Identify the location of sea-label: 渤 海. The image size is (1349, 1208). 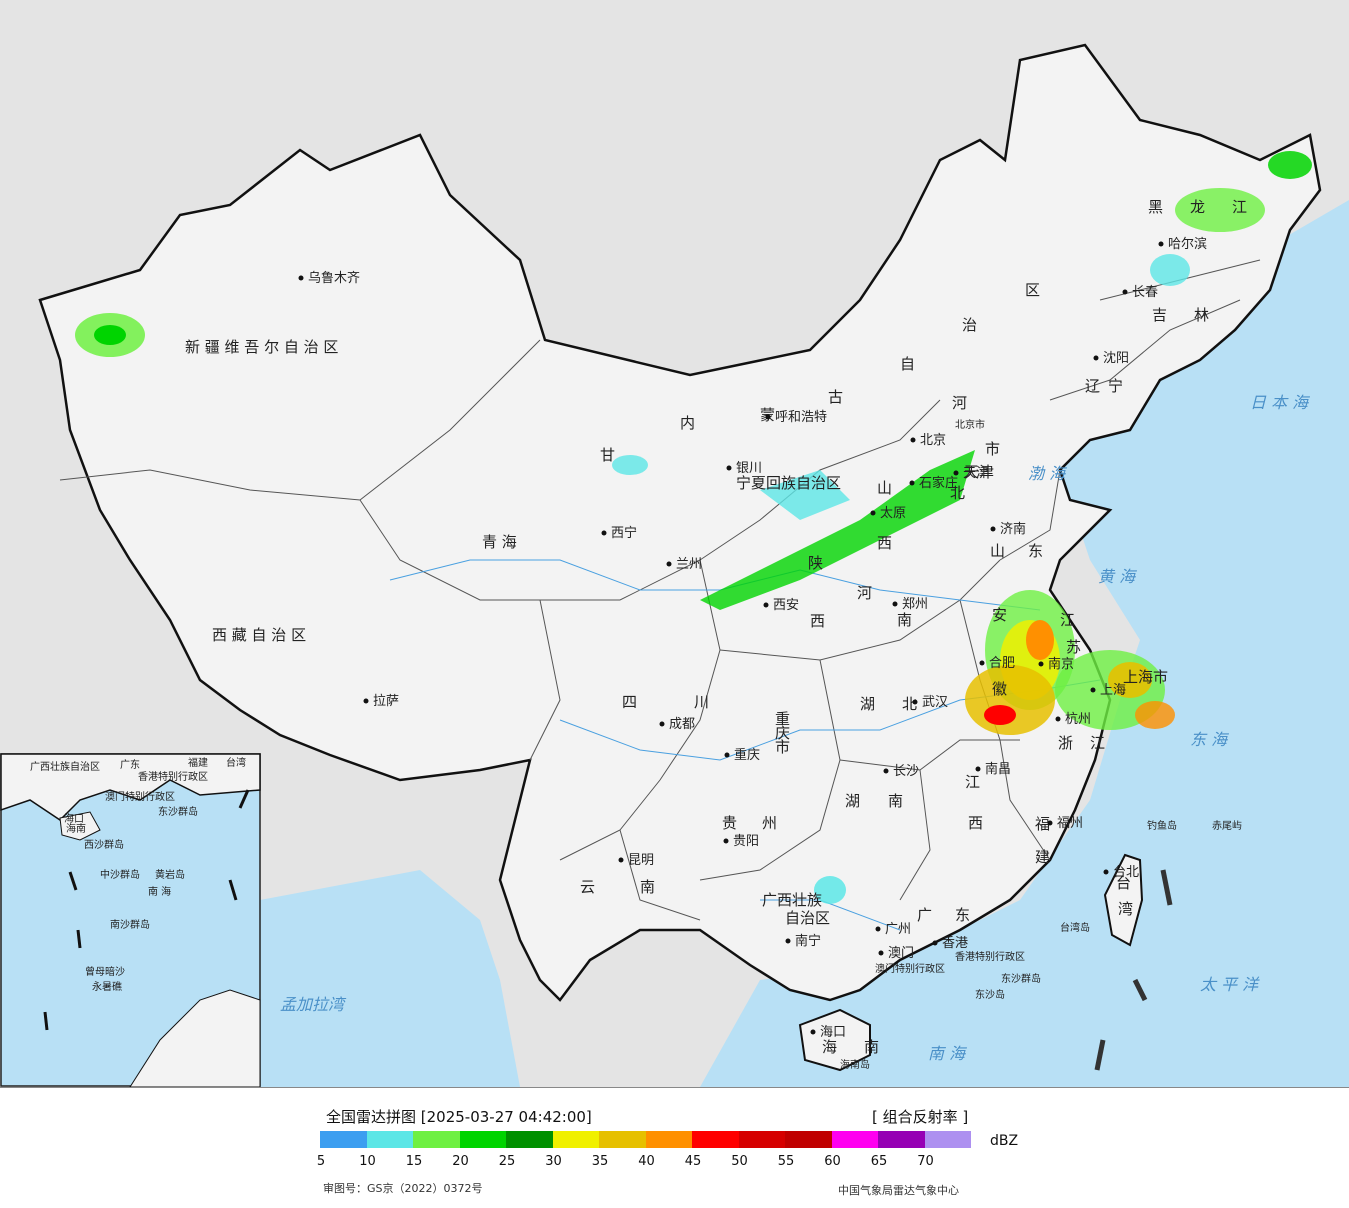
(1047, 473).